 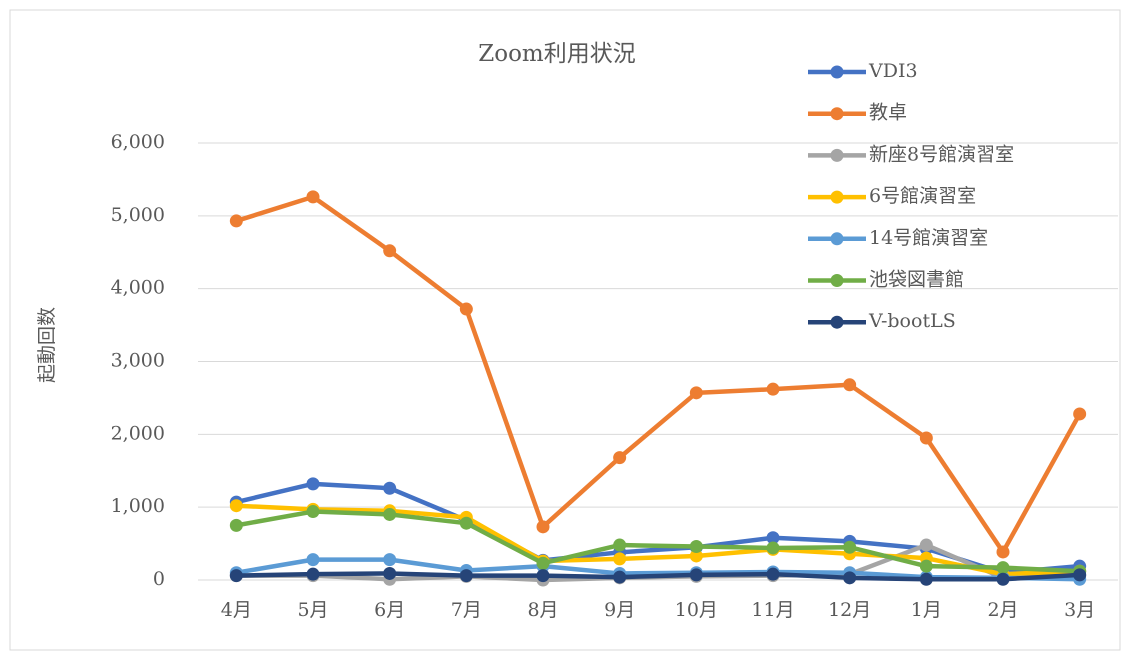 What do you see at coordinates (1079, 610) in the screenshot?
I see `x-tick-label: 3月` at bounding box center [1079, 610].